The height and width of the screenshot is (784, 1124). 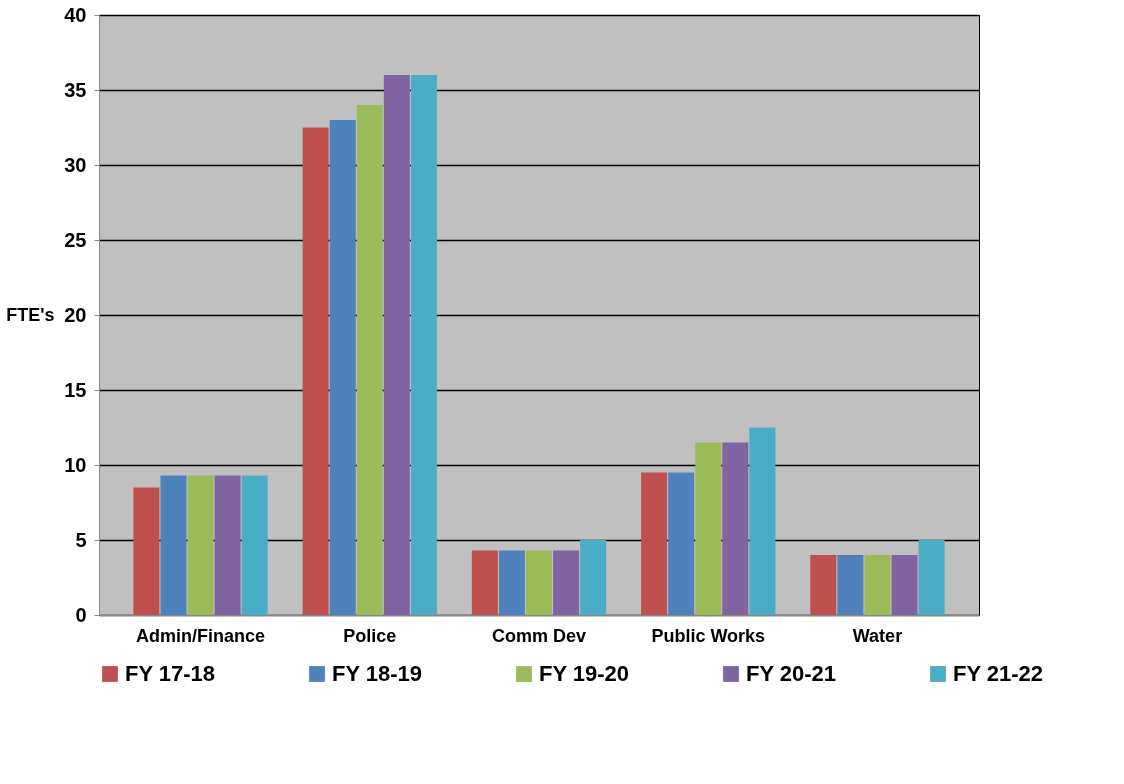 What do you see at coordinates (201, 635) in the screenshot?
I see `x-tick-label: Admin/Finance` at bounding box center [201, 635].